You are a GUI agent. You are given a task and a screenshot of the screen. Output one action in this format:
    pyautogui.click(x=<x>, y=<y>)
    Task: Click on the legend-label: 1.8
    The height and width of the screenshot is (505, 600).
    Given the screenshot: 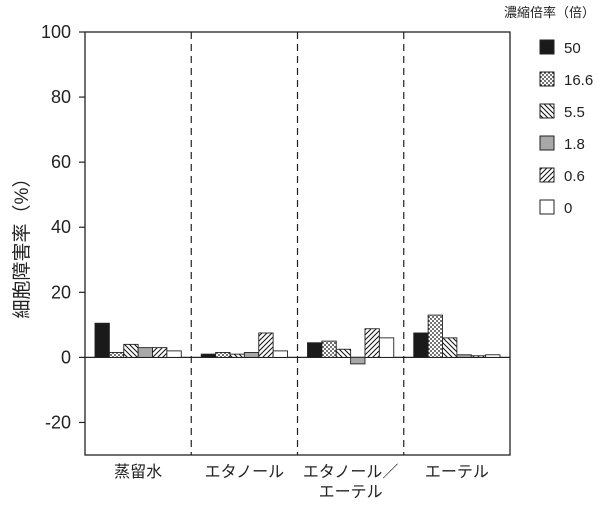 What is the action you would take?
    pyautogui.click(x=574, y=144)
    